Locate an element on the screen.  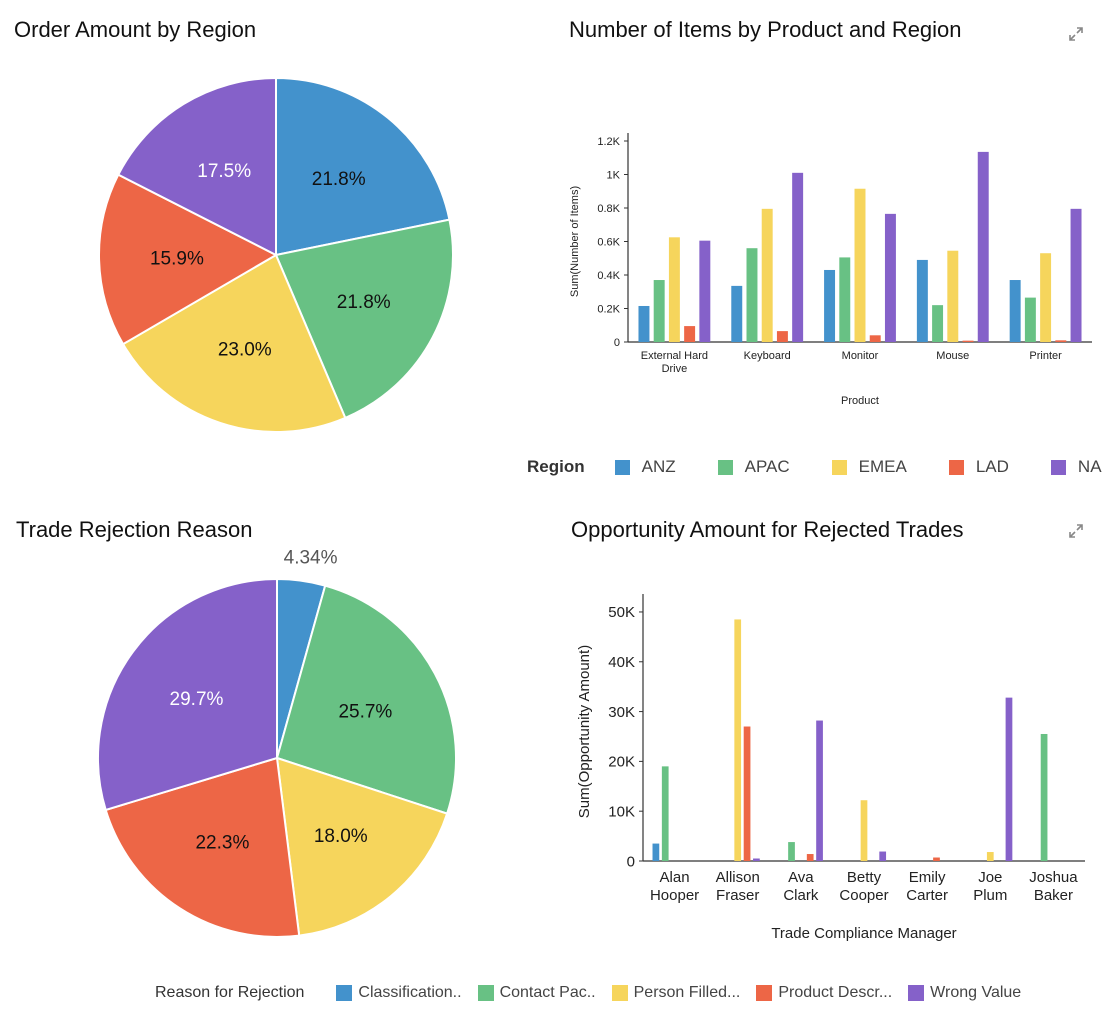
x-axis-label: Product is located at coordinates (860, 401).